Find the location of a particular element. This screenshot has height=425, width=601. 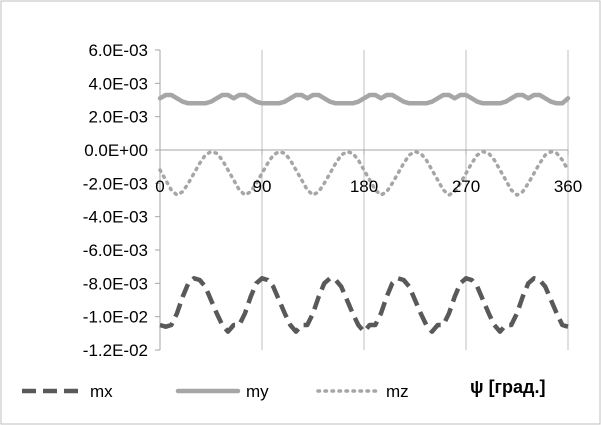

series-line-my is located at coordinates (364, 99).